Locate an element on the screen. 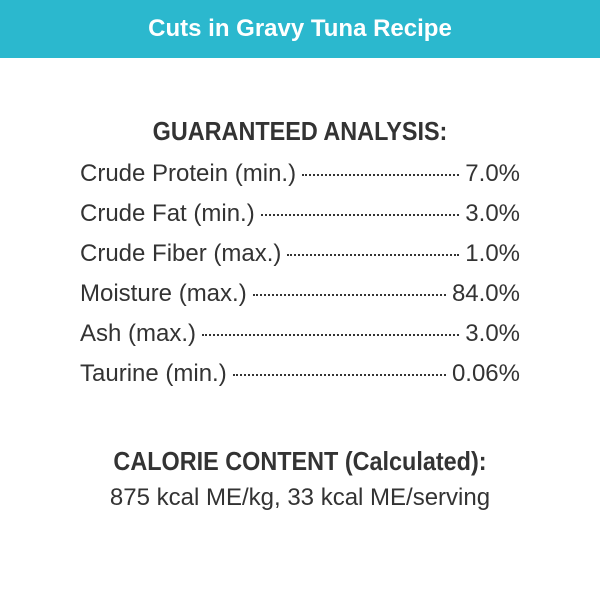 The height and width of the screenshot is (600, 600). row-label: Crude Fat (min.) is located at coordinates (167, 213).